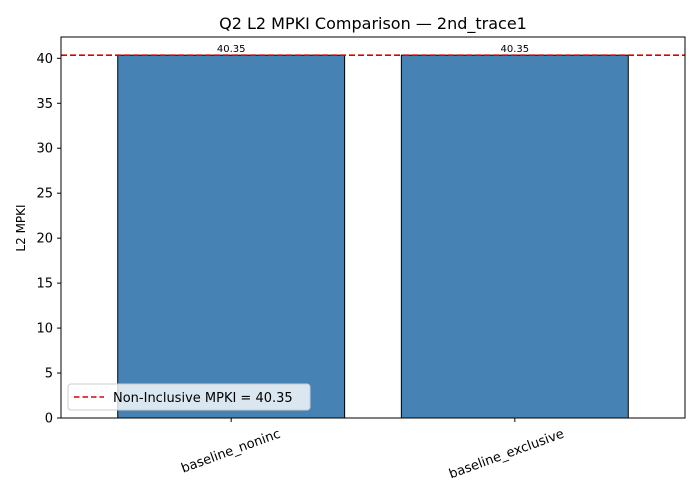  What do you see at coordinates (21, 227) in the screenshot?
I see `y-axis-label: L2 MPKI` at bounding box center [21, 227].